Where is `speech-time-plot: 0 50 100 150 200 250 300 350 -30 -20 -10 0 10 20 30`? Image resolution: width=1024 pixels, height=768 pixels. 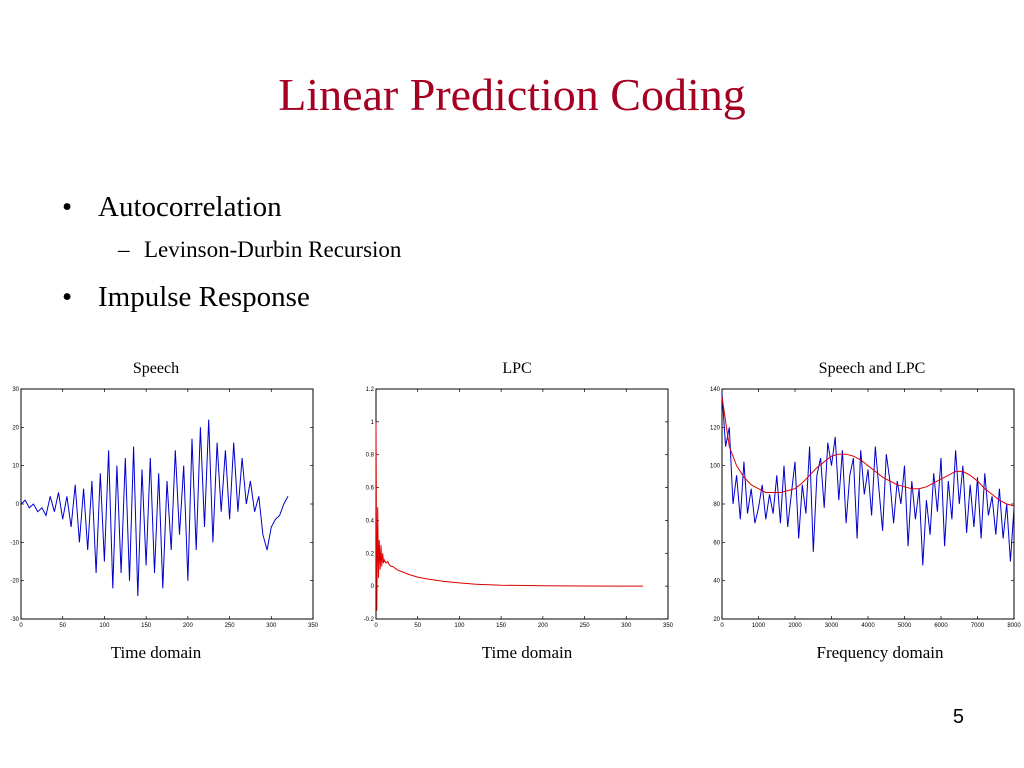
speech-time-plot: 0 50 100 150 200 250 300 350 -30 -20 -10 0 10 20 30 is located at coordinates (164, 508).